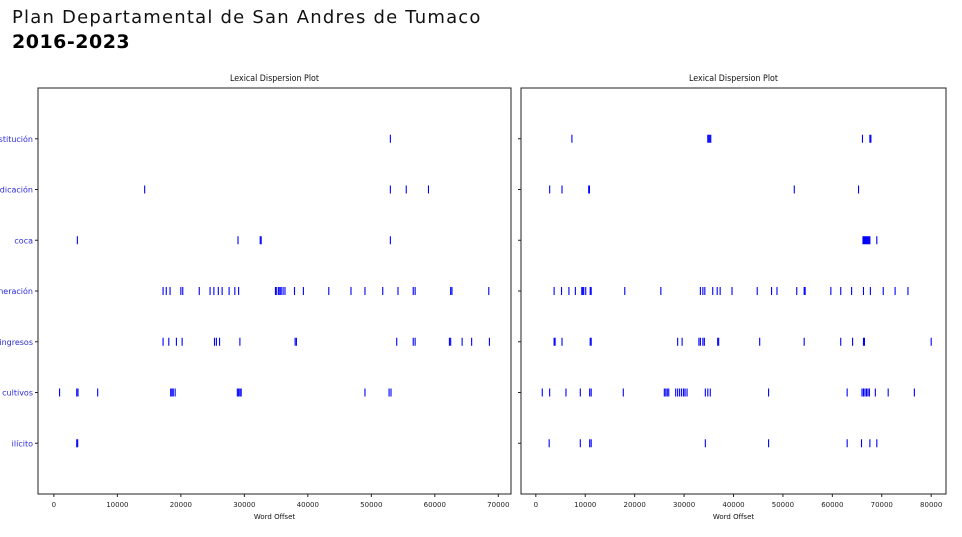  I want to click on y-tick-label-ilicito: ilícito, so click(22, 443).